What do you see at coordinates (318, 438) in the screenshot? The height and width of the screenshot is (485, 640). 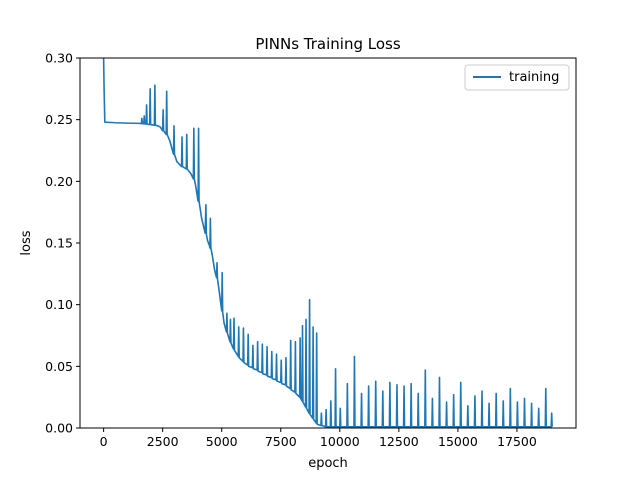 I see `x-axis-ticks: 0 2500 5000 7500 10000 12500 15000 17500` at bounding box center [318, 438].